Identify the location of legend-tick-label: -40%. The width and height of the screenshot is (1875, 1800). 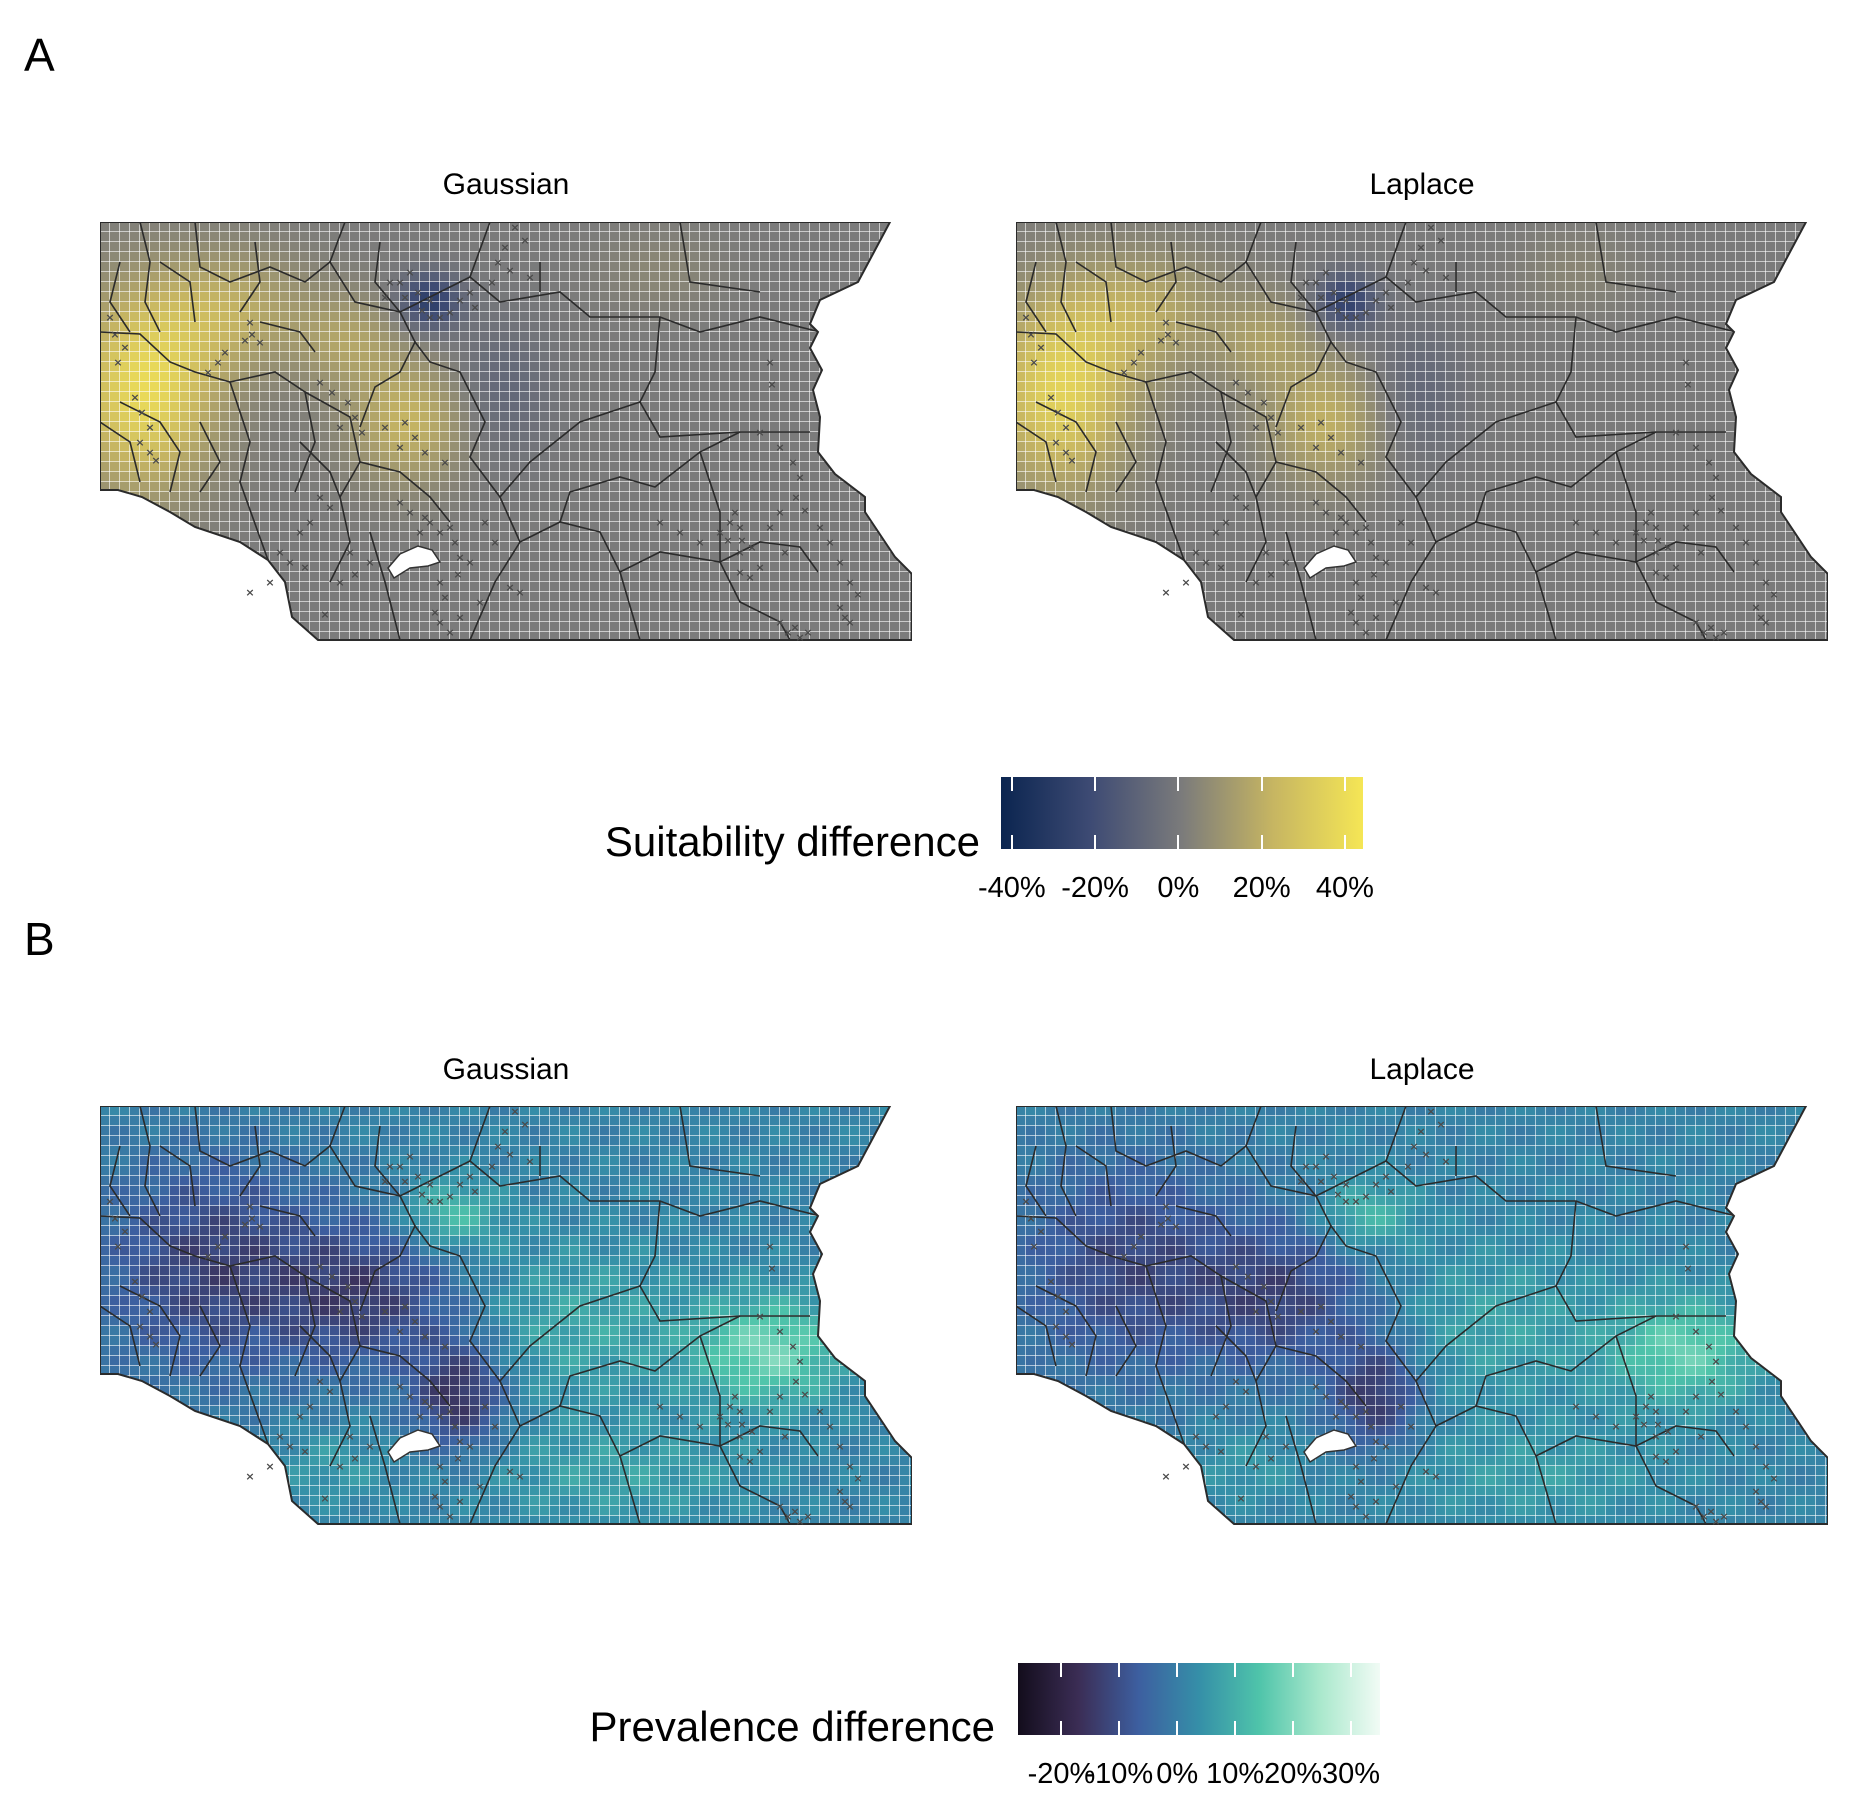
(1012, 888).